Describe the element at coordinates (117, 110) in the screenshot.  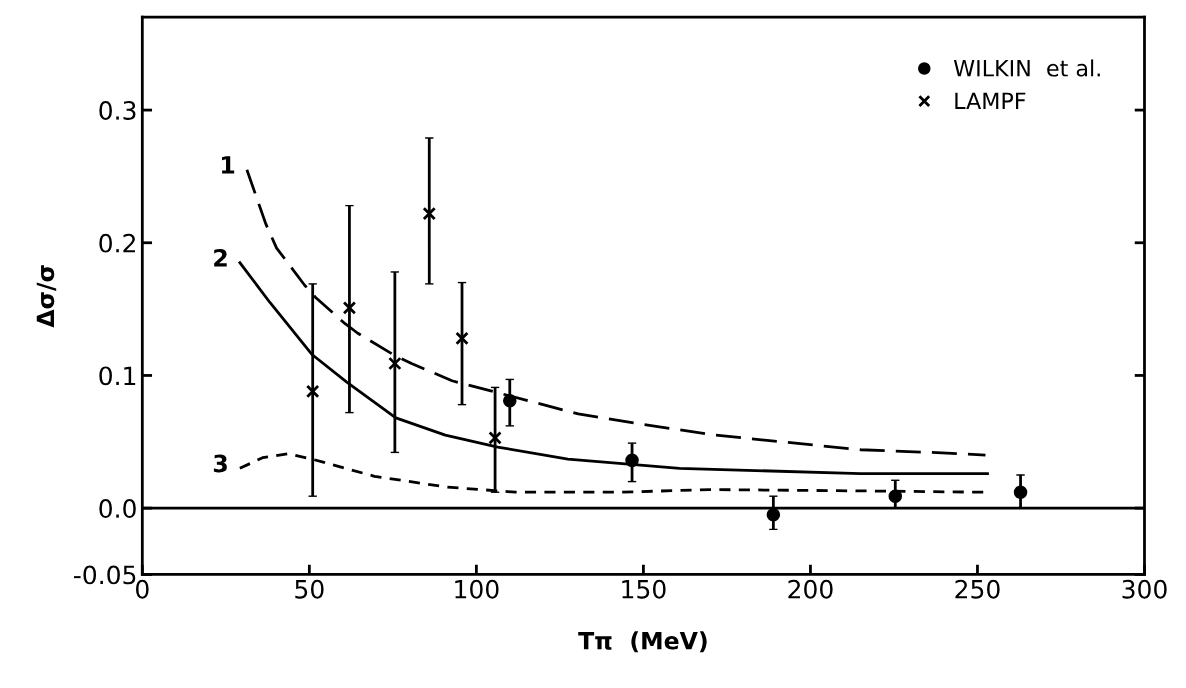
I see `y-tick-label: 0.3` at that location.